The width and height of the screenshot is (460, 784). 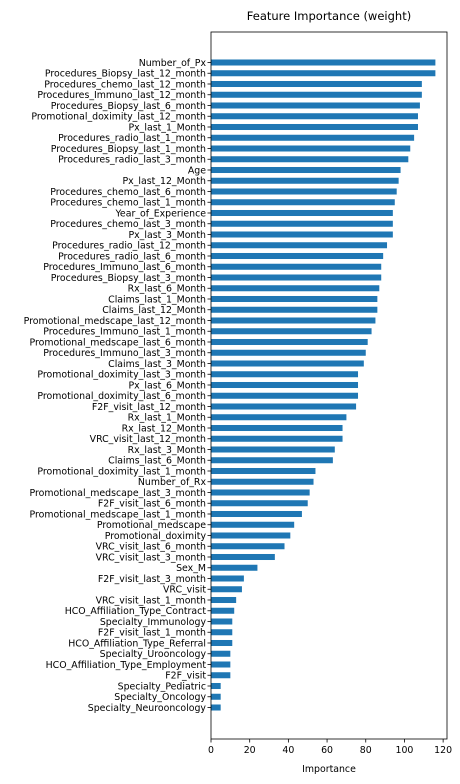 I want to click on bar-F2F_visit_last_12_month, so click(x=283, y=406).